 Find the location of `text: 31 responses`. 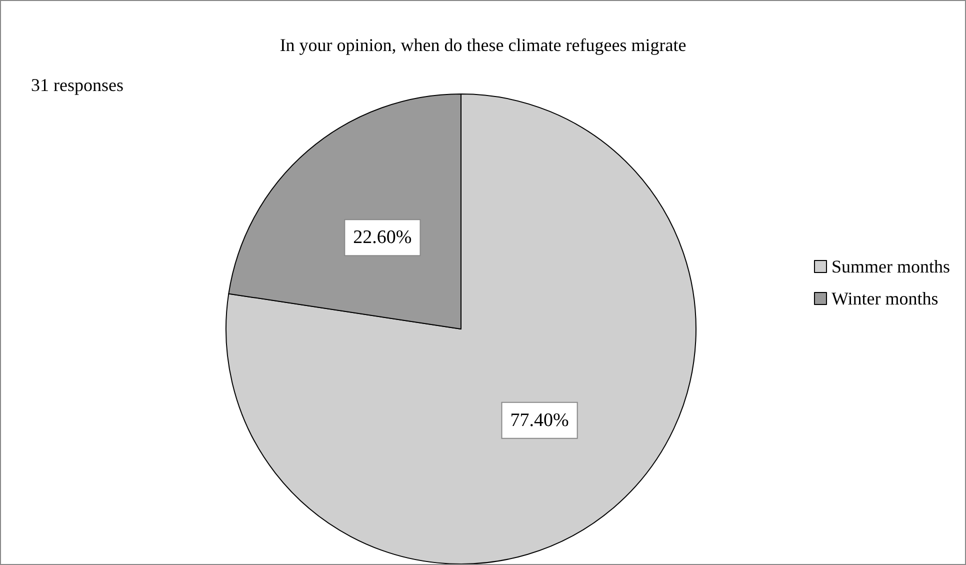

text: 31 responses is located at coordinates (77, 85).